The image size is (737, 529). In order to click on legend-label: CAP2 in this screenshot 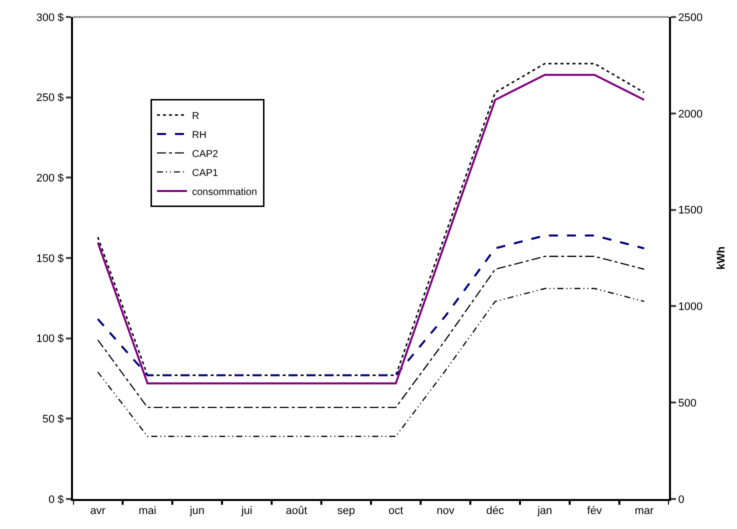, I will do `click(205, 154)`.